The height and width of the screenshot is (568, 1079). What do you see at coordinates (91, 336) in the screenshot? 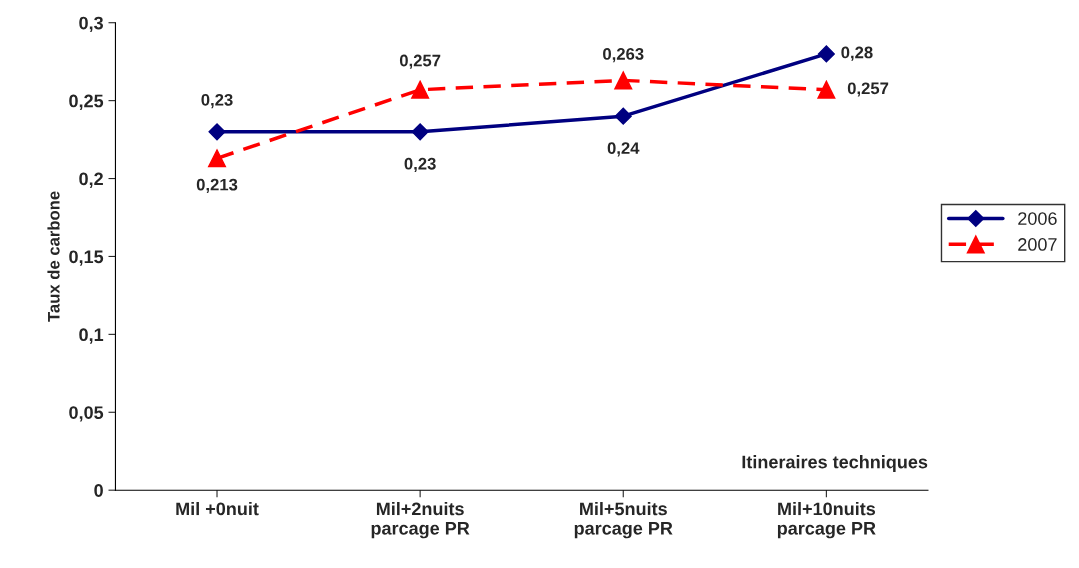
I see `y-tick-label: 0,1` at bounding box center [91, 336].